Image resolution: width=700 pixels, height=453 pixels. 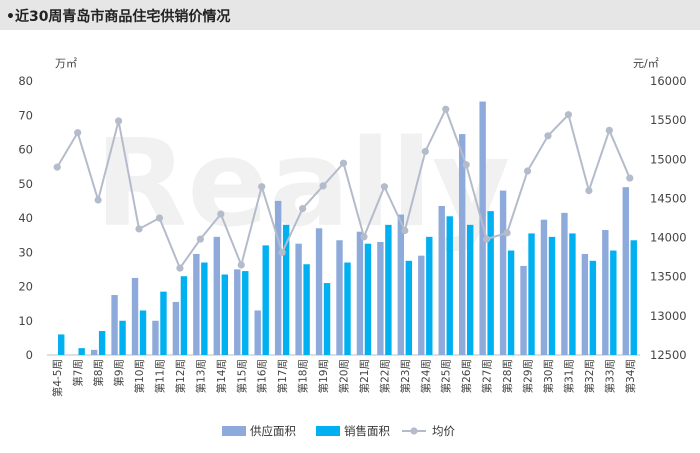 I want to click on x-tick-label: 第21周, so click(x=364, y=376).